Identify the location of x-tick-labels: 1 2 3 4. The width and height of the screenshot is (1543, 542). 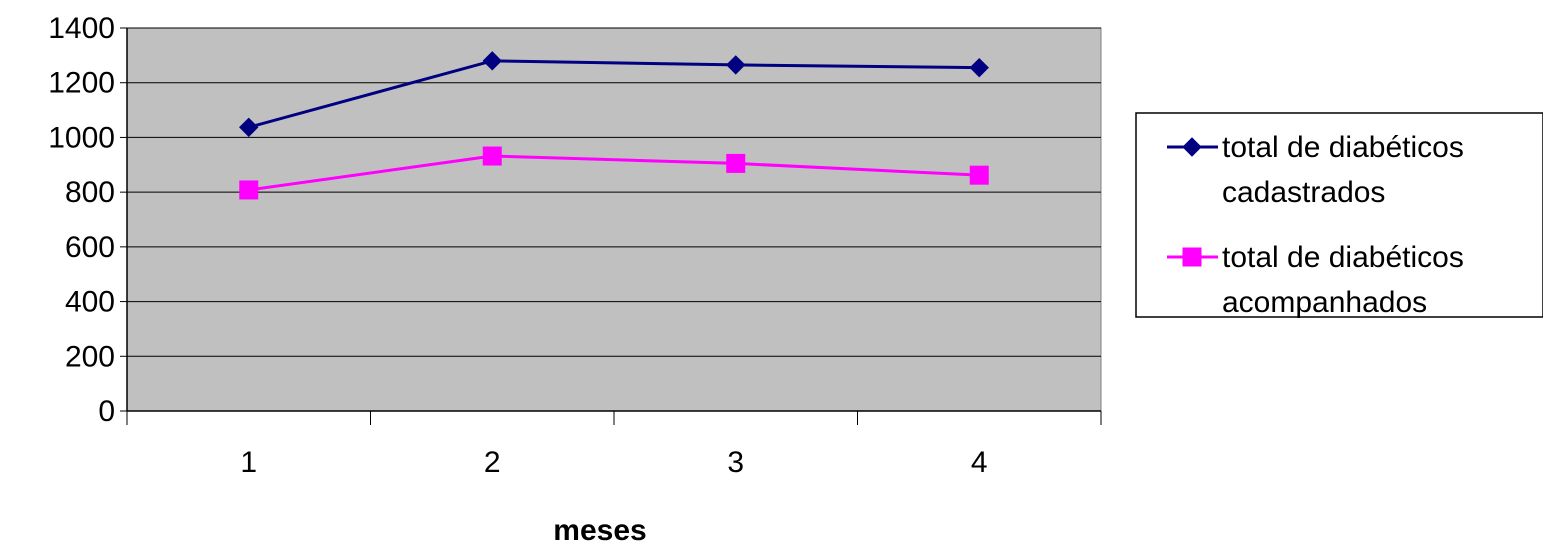
(613, 462).